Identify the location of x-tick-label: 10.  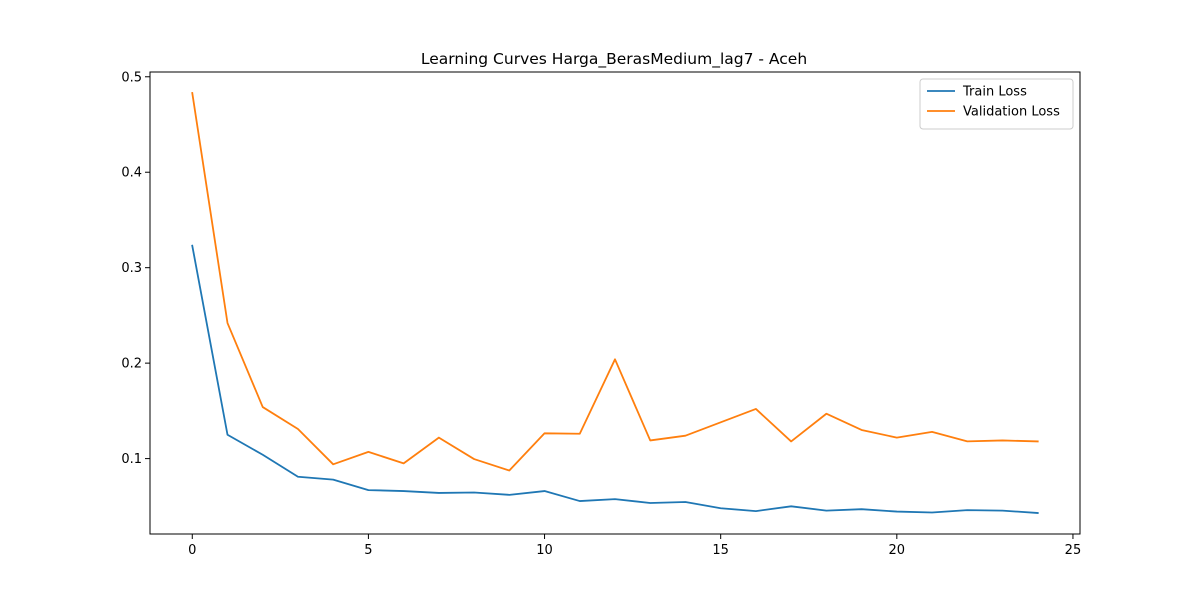
(544, 550).